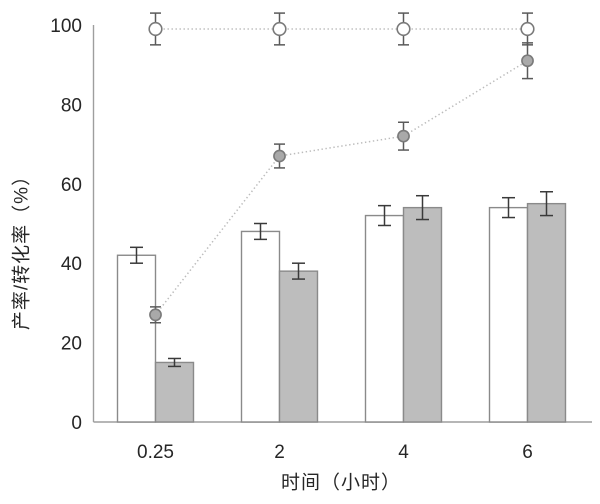  I want to click on y-tick-label: 20, so click(71, 344).